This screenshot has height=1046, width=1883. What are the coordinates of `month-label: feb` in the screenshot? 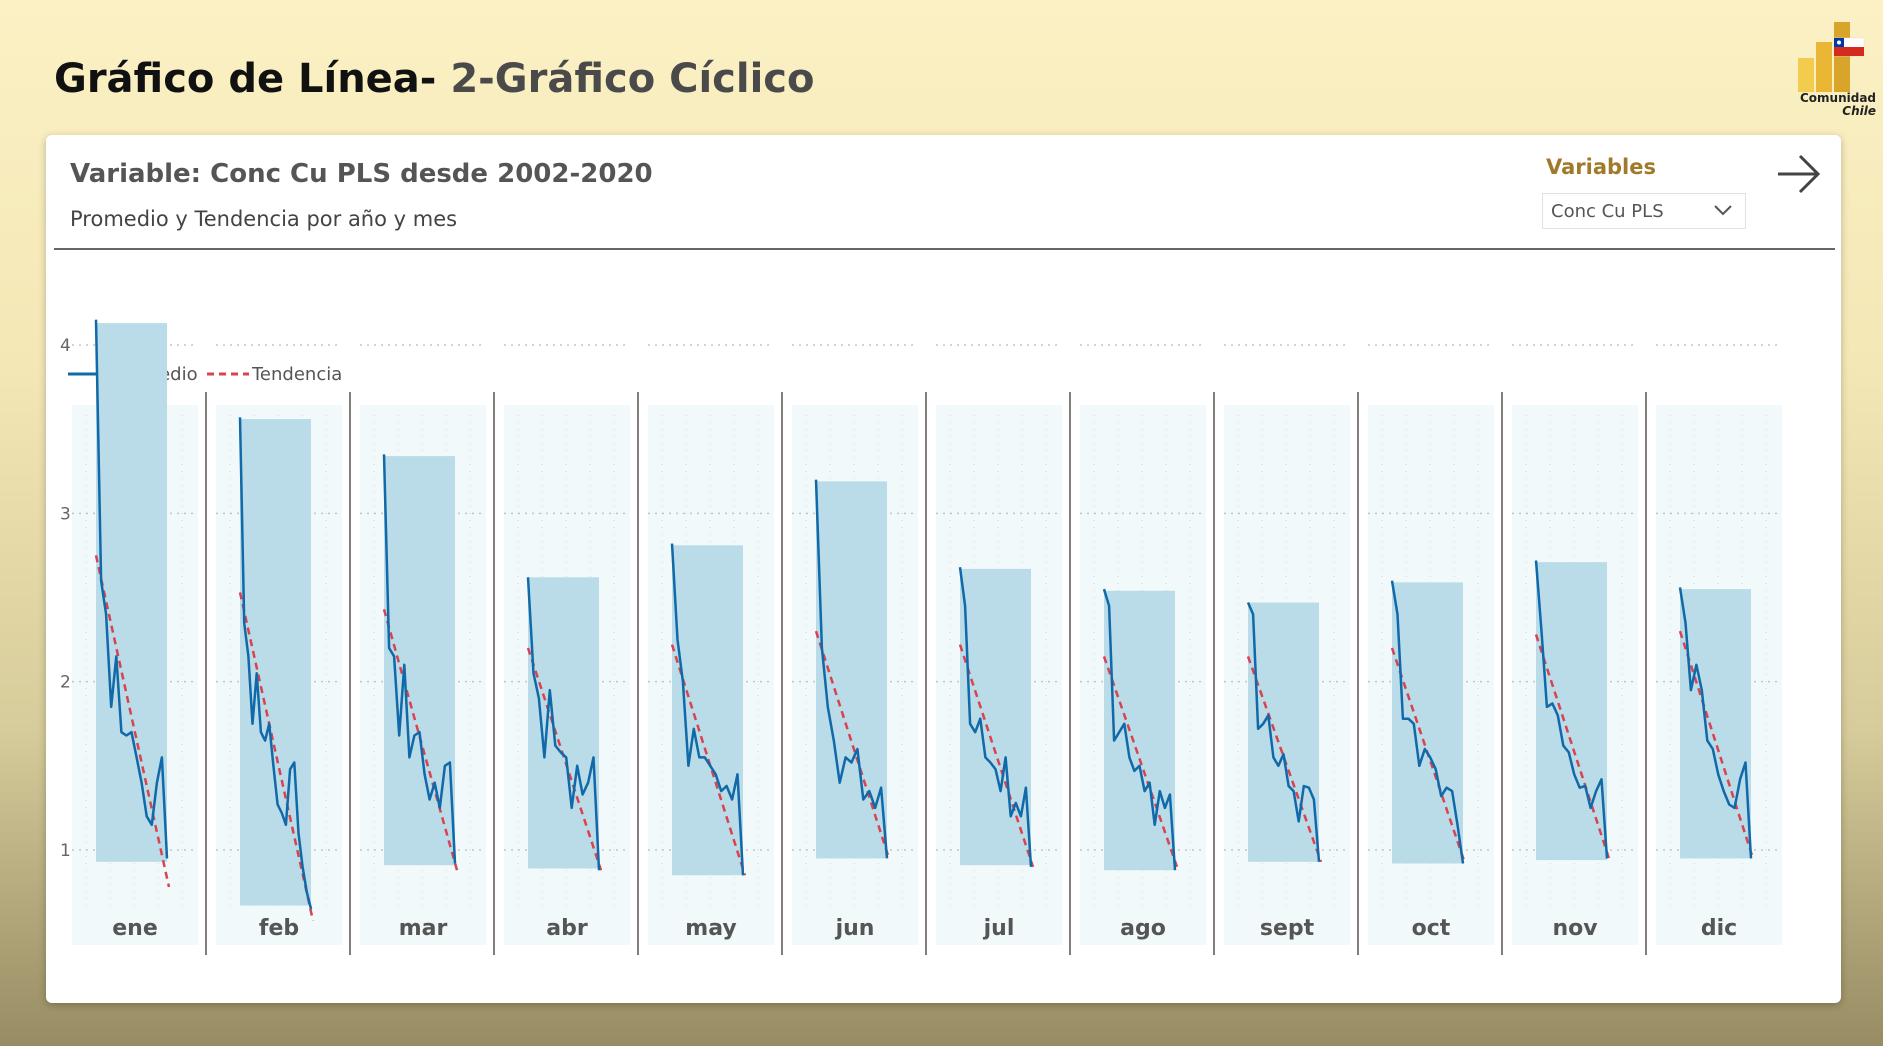 It's located at (279, 928).